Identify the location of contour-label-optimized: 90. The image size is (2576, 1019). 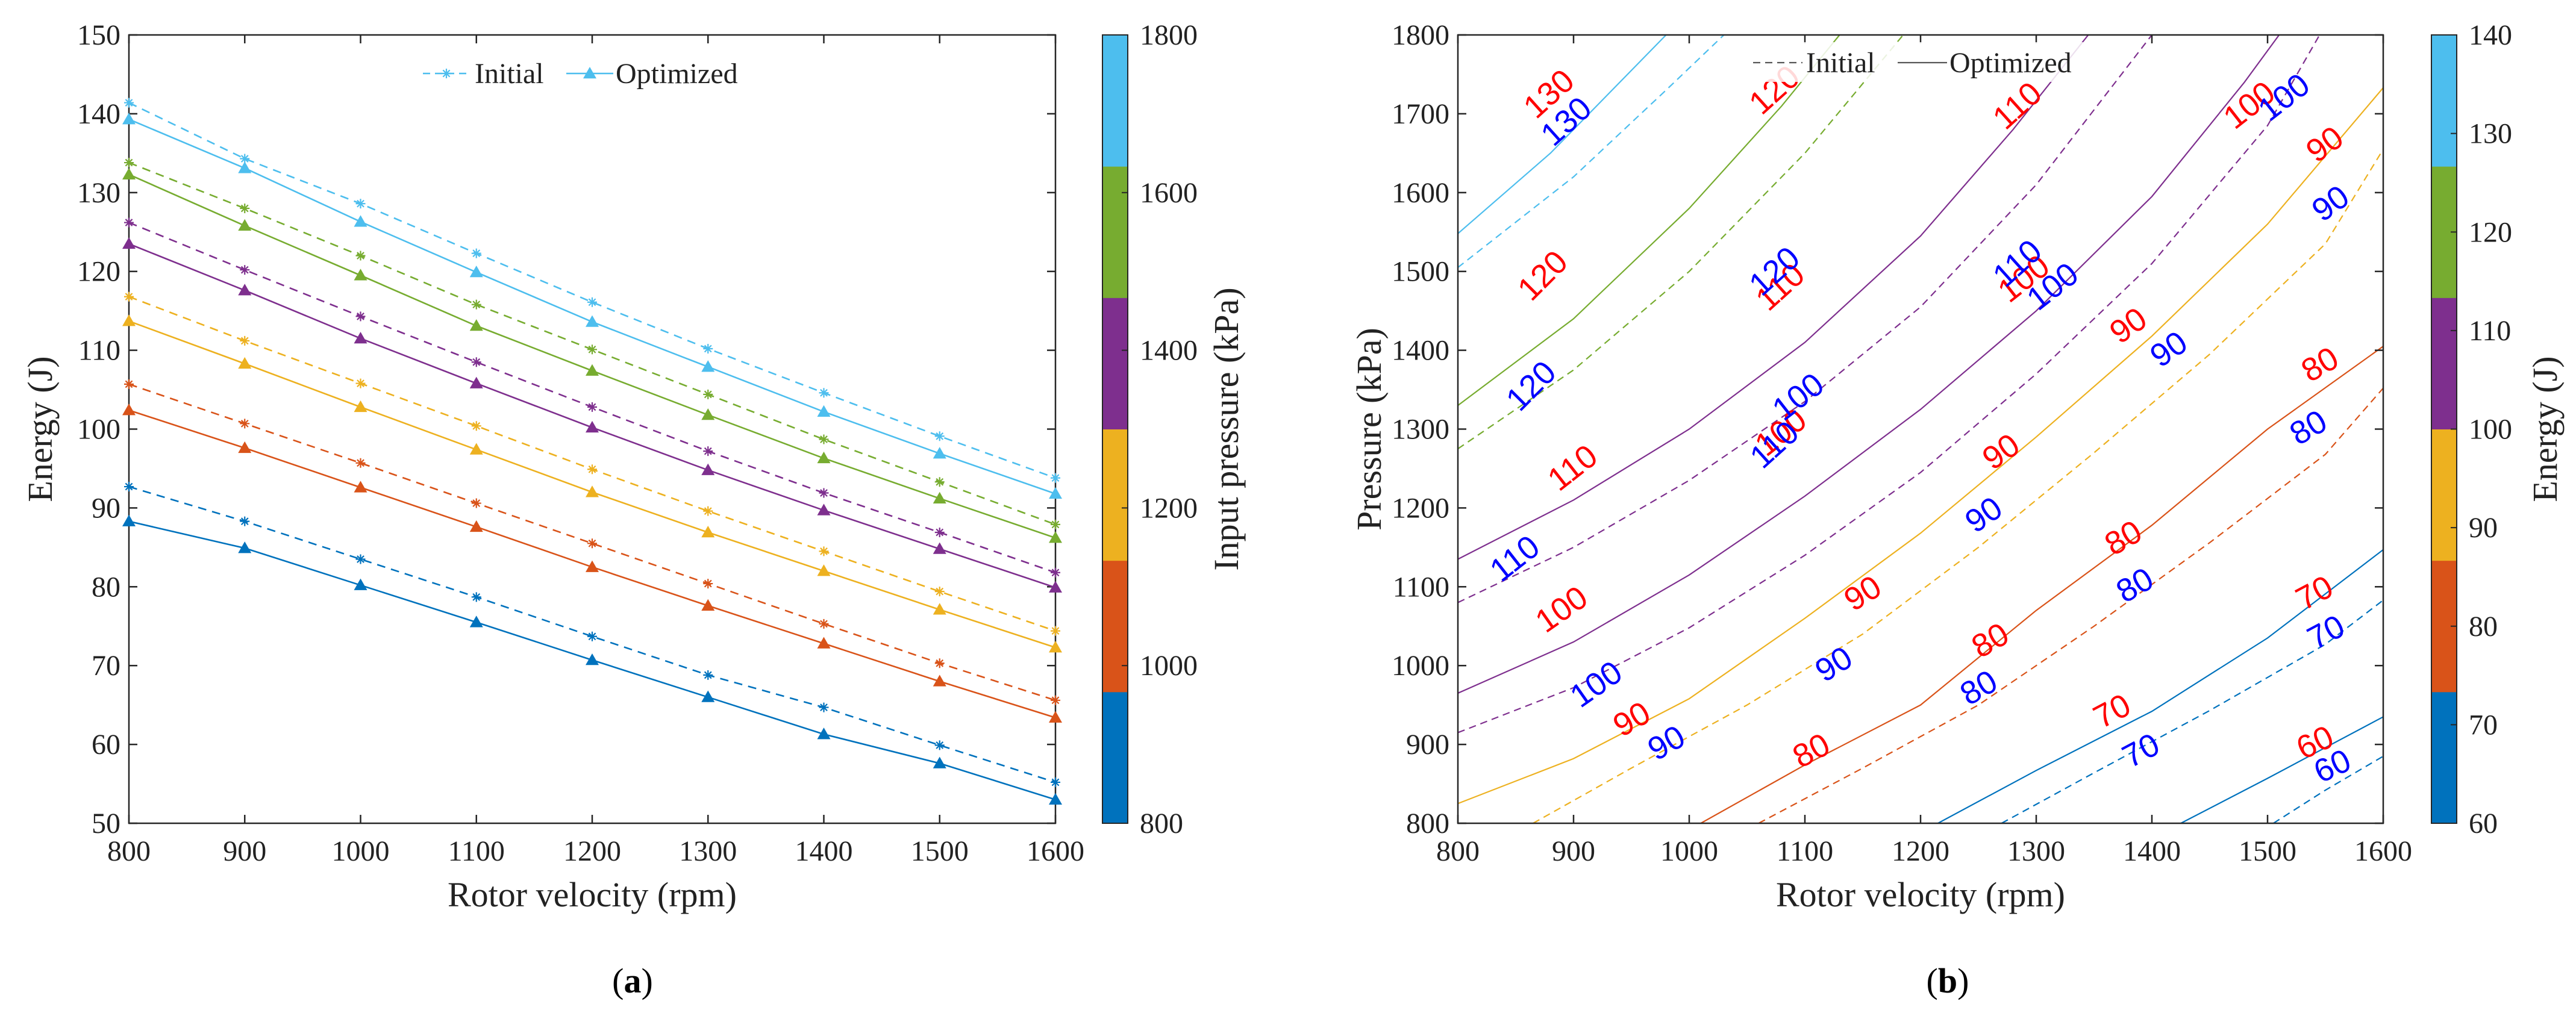
(1863, 594).